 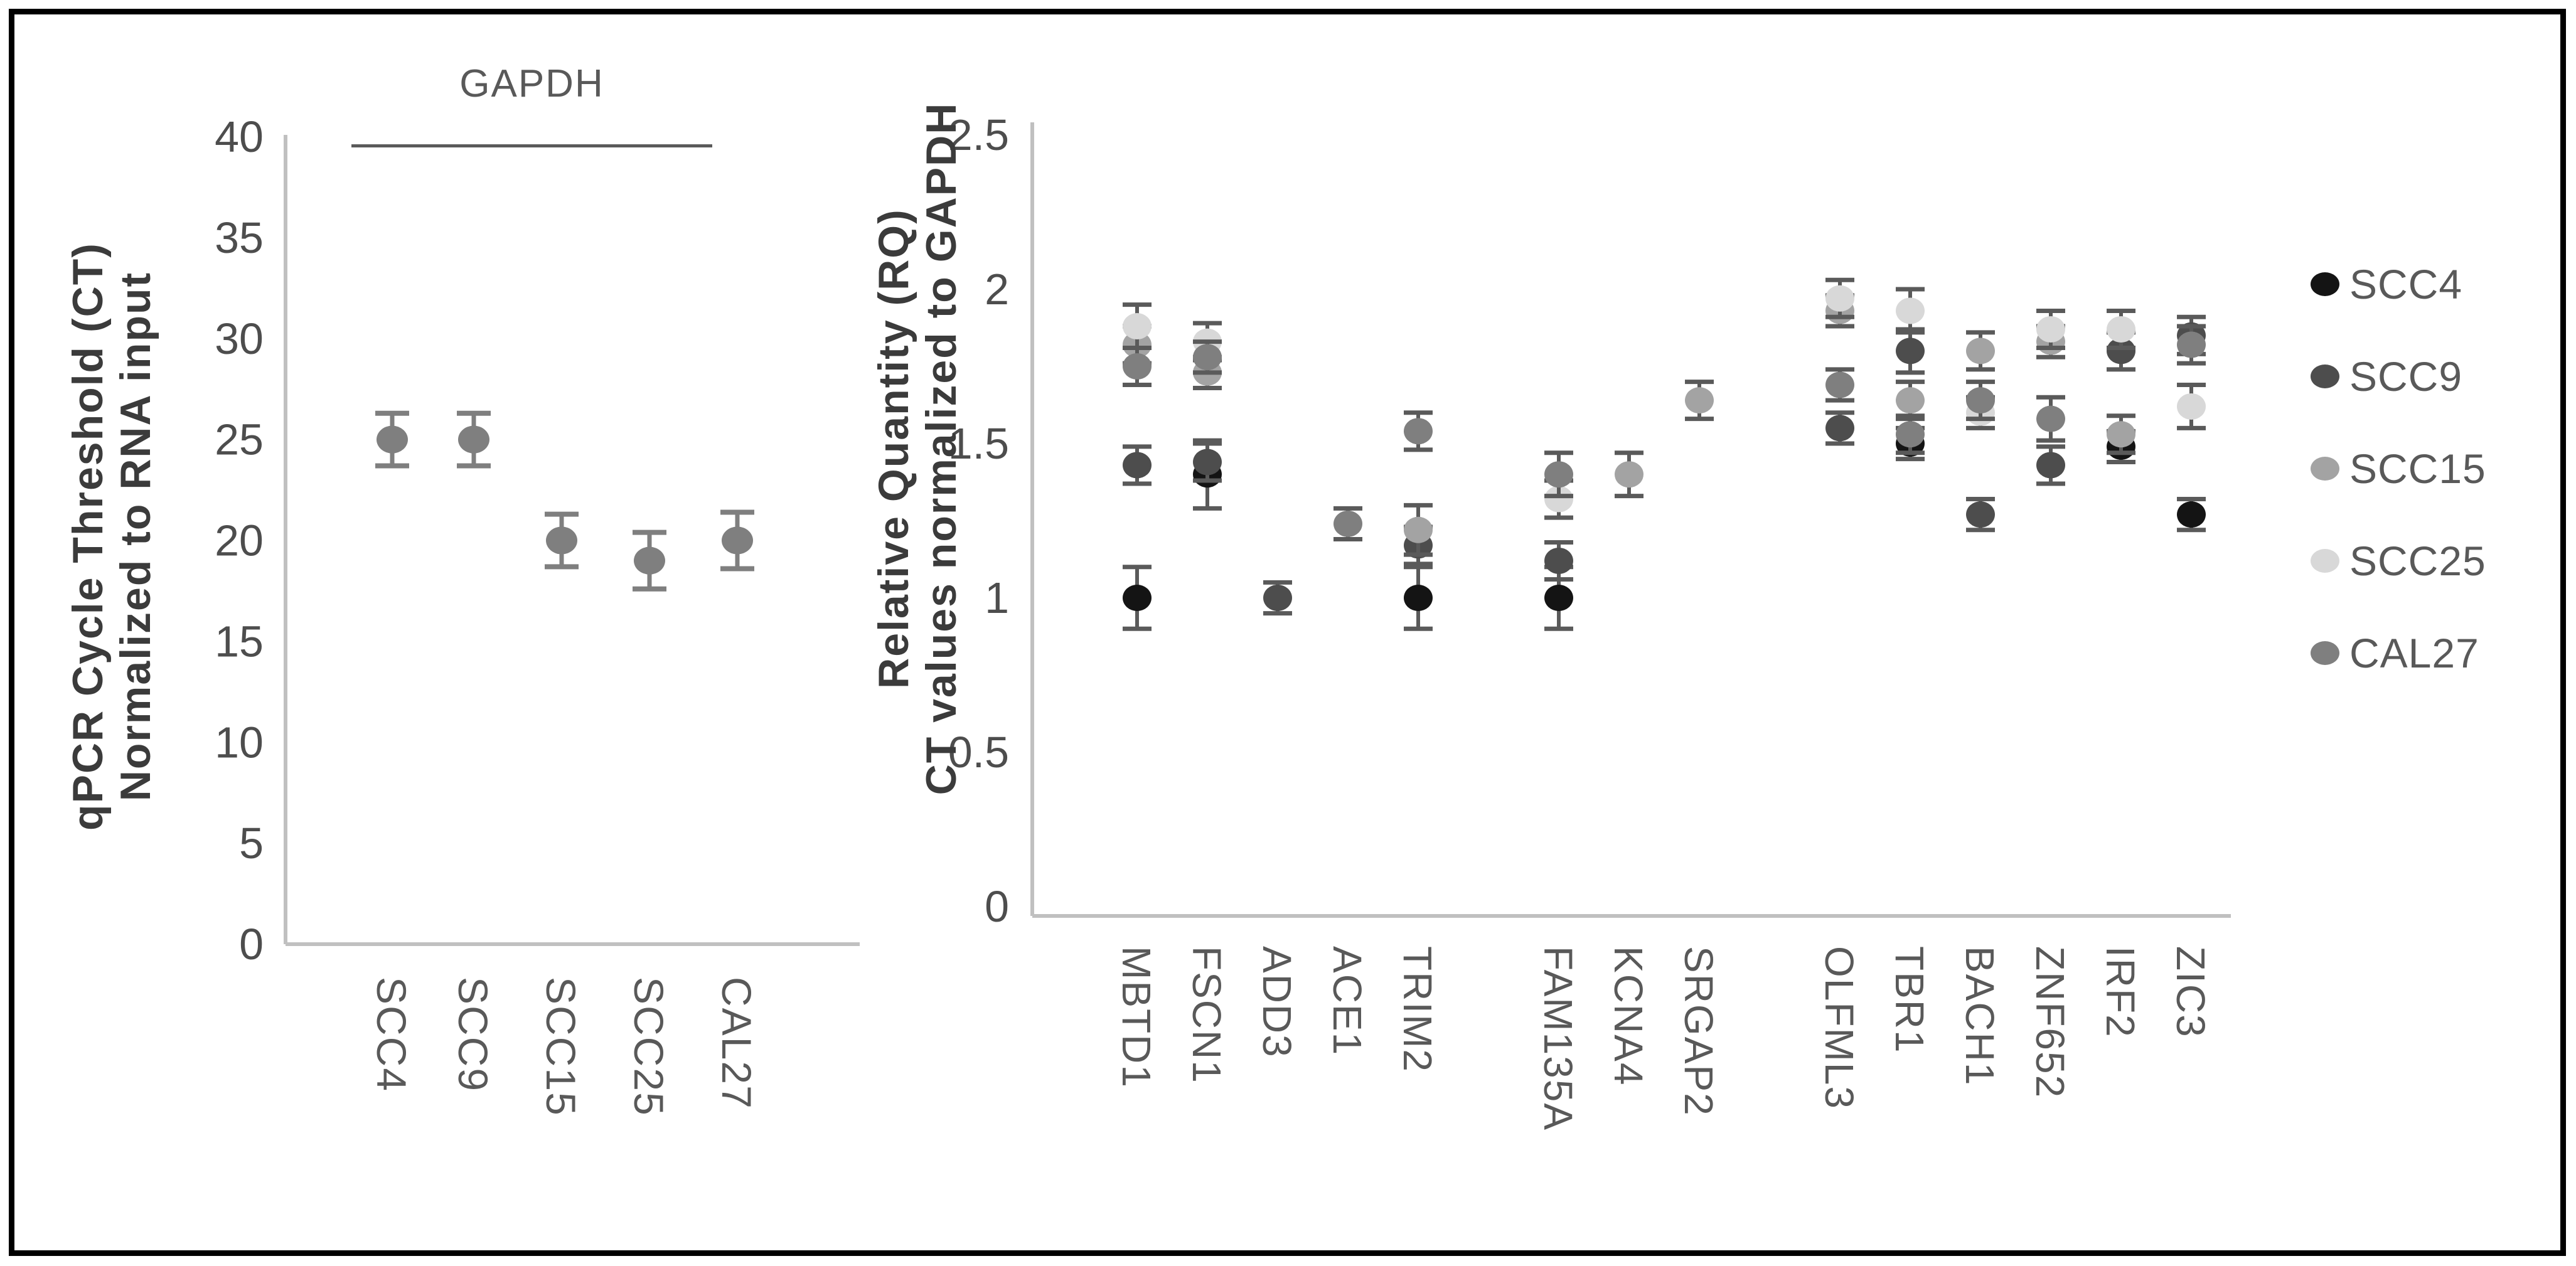 What do you see at coordinates (979, 443) in the screenshot?
I see `right-y-tick-label: 1.5` at bounding box center [979, 443].